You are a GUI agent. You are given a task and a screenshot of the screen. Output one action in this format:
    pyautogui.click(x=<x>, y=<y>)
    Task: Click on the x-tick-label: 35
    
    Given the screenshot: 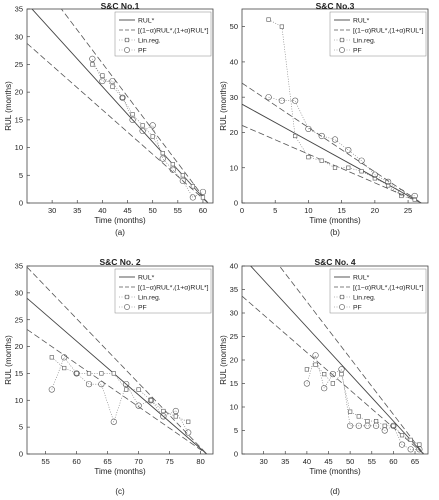 What is the action you would take?
    pyautogui.click(x=77, y=210)
    